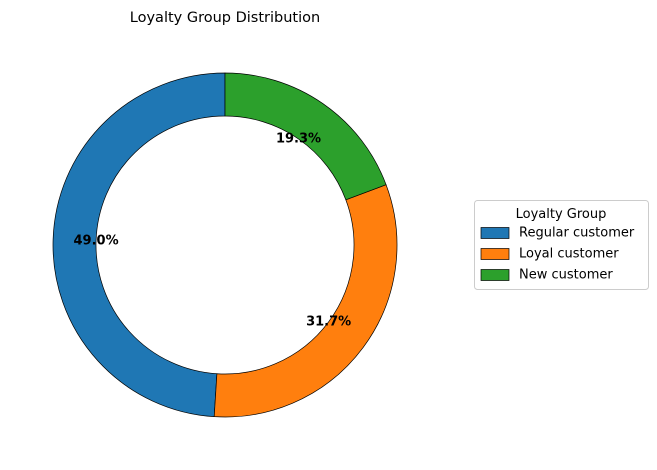  What do you see at coordinates (305, 301) in the screenshot?
I see `slice-loyal-customer` at bounding box center [305, 301].